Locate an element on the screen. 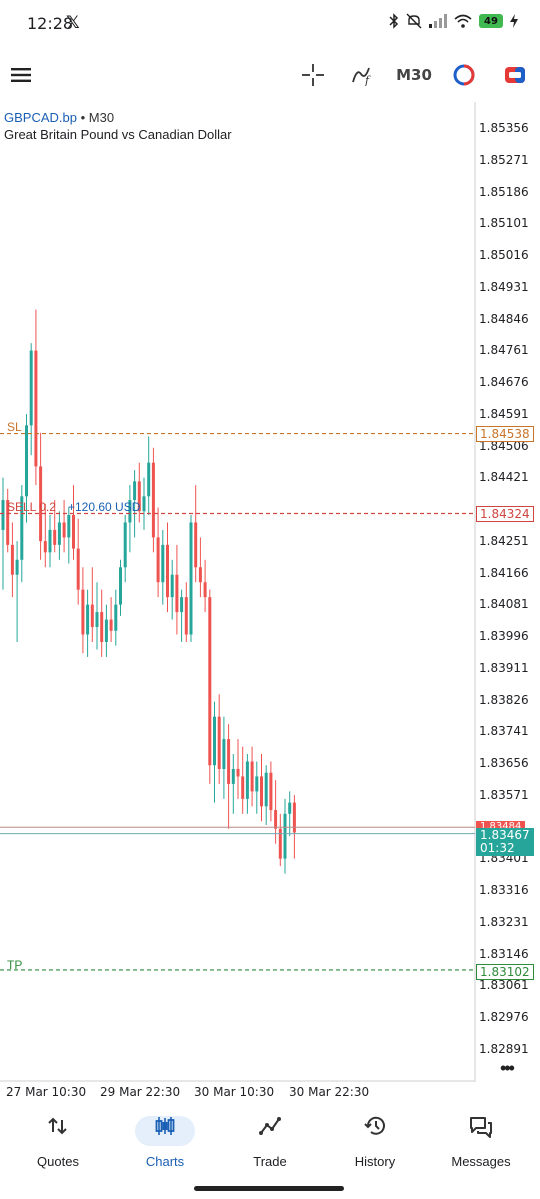  price-axis-label: 1.84506 is located at coordinates (504, 445).